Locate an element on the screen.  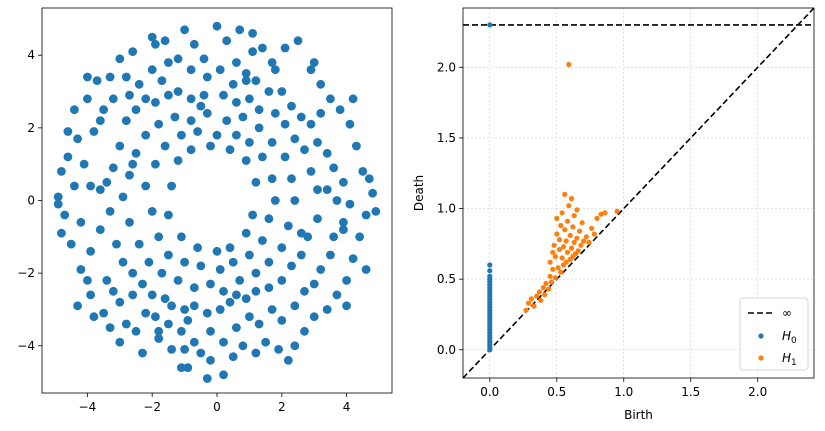
legend-h0-label: H0 is located at coordinates (789, 337).